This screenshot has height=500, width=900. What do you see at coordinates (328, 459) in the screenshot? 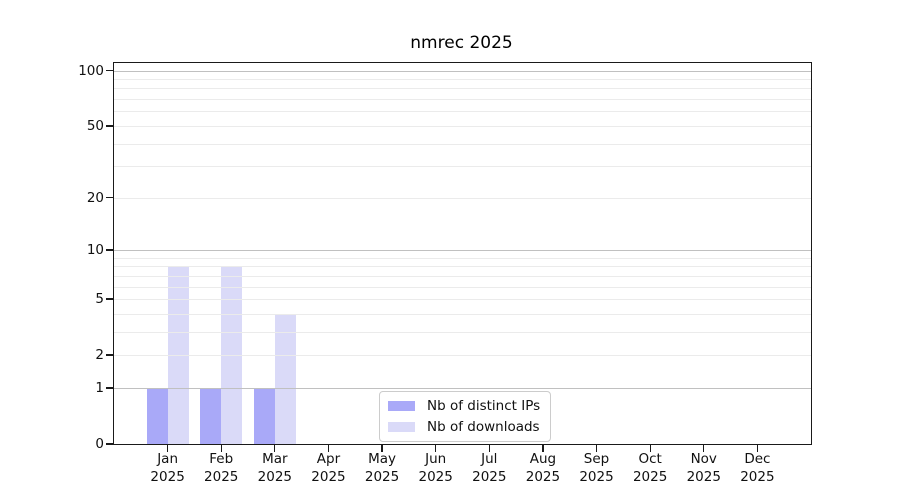
I see `x-tick-month: Apr` at bounding box center [328, 459].